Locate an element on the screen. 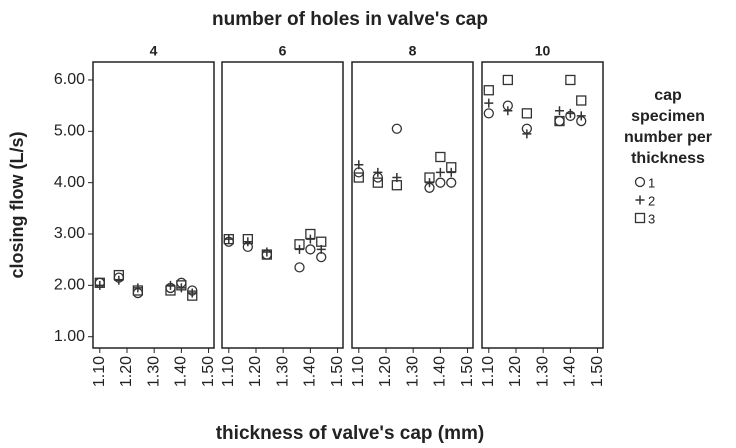 Image resolution: width=736 pixels, height=448 pixels. y-axis-label: closing flow (L/s) is located at coordinates (17, 204).